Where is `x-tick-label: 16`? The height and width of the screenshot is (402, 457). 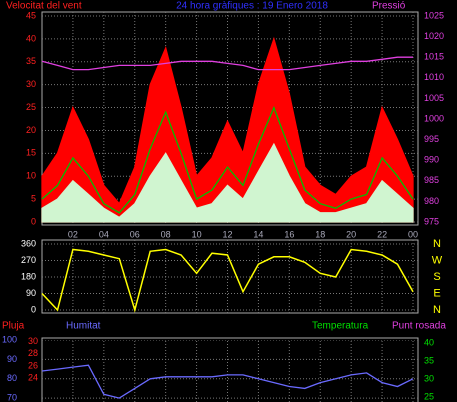 x-tick-label: 16 is located at coordinates (289, 234).